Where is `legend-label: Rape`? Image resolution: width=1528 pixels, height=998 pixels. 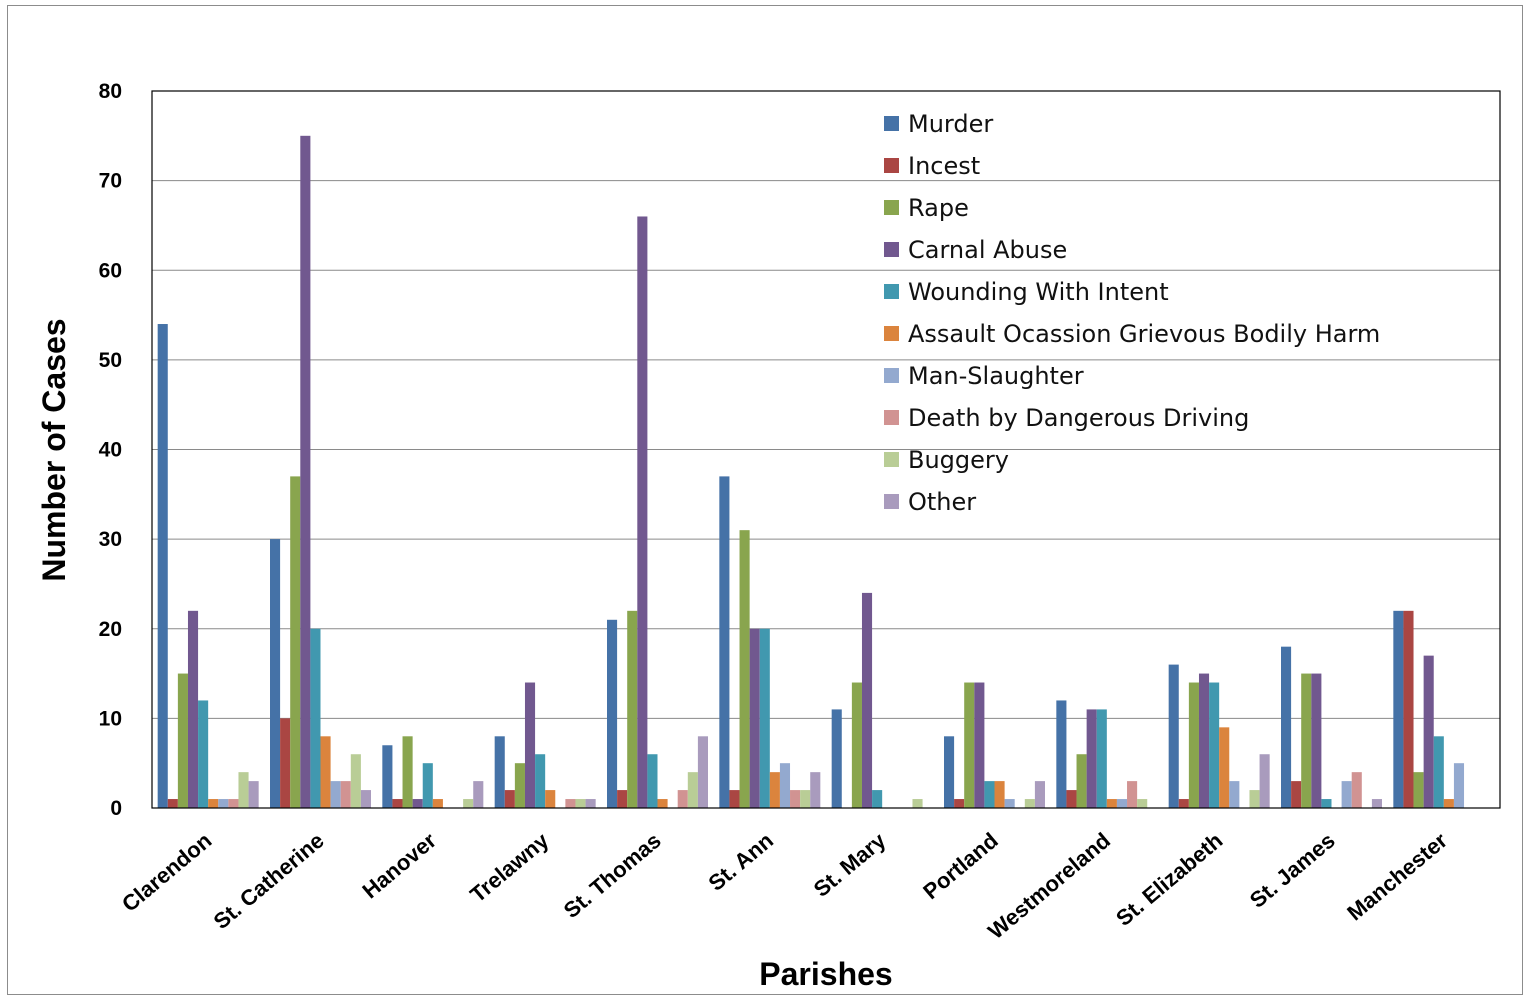 legend-label: Rape is located at coordinates (938, 208).